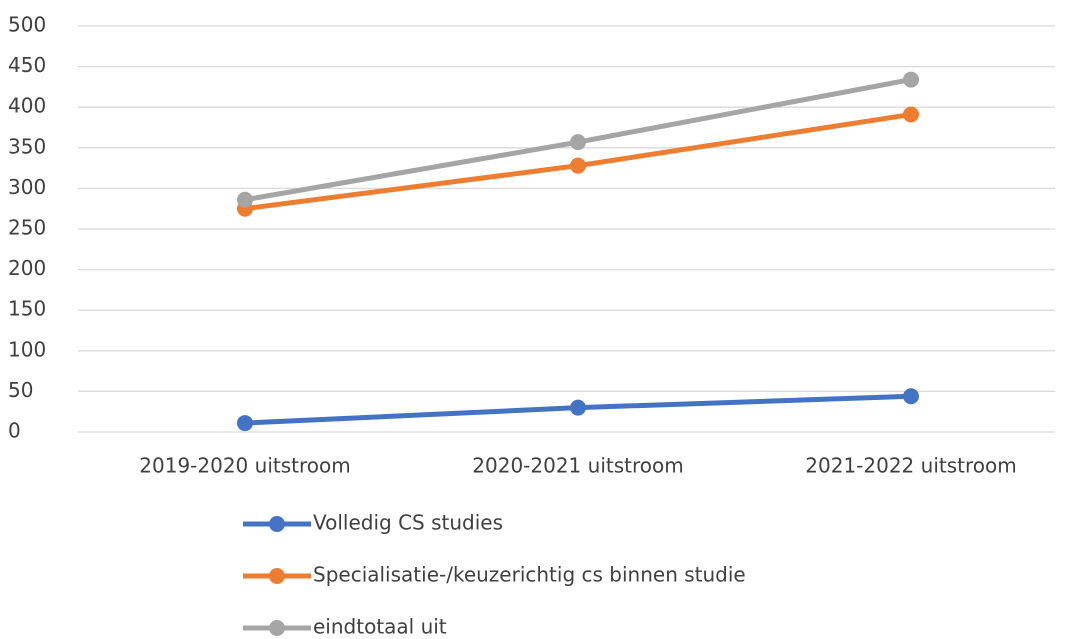 This screenshot has height=639, width=1071. What do you see at coordinates (27, 187) in the screenshot?
I see `y-tick-label: 300` at bounding box center [27, 187].